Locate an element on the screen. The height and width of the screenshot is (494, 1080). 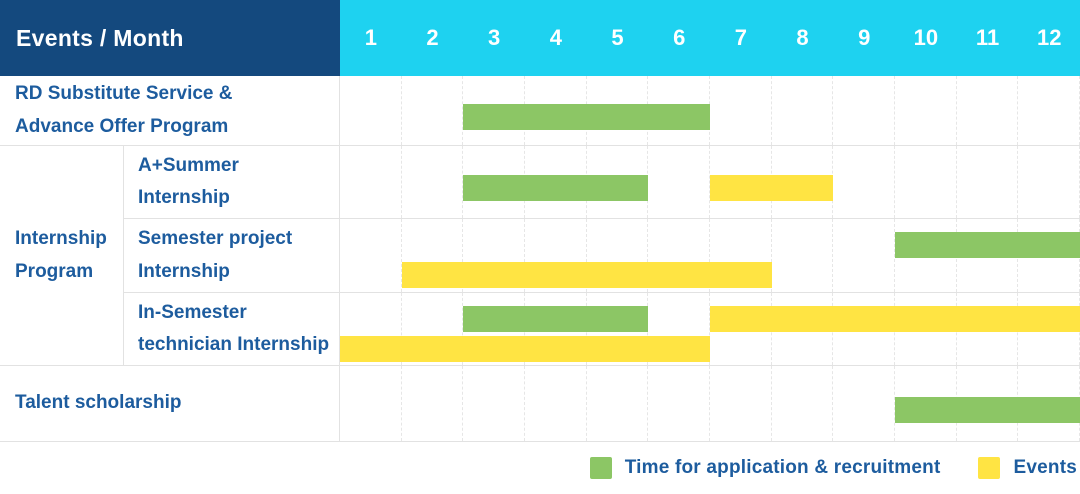
row-label-text: A+Summer Internship is located at coordinates (188, 181).